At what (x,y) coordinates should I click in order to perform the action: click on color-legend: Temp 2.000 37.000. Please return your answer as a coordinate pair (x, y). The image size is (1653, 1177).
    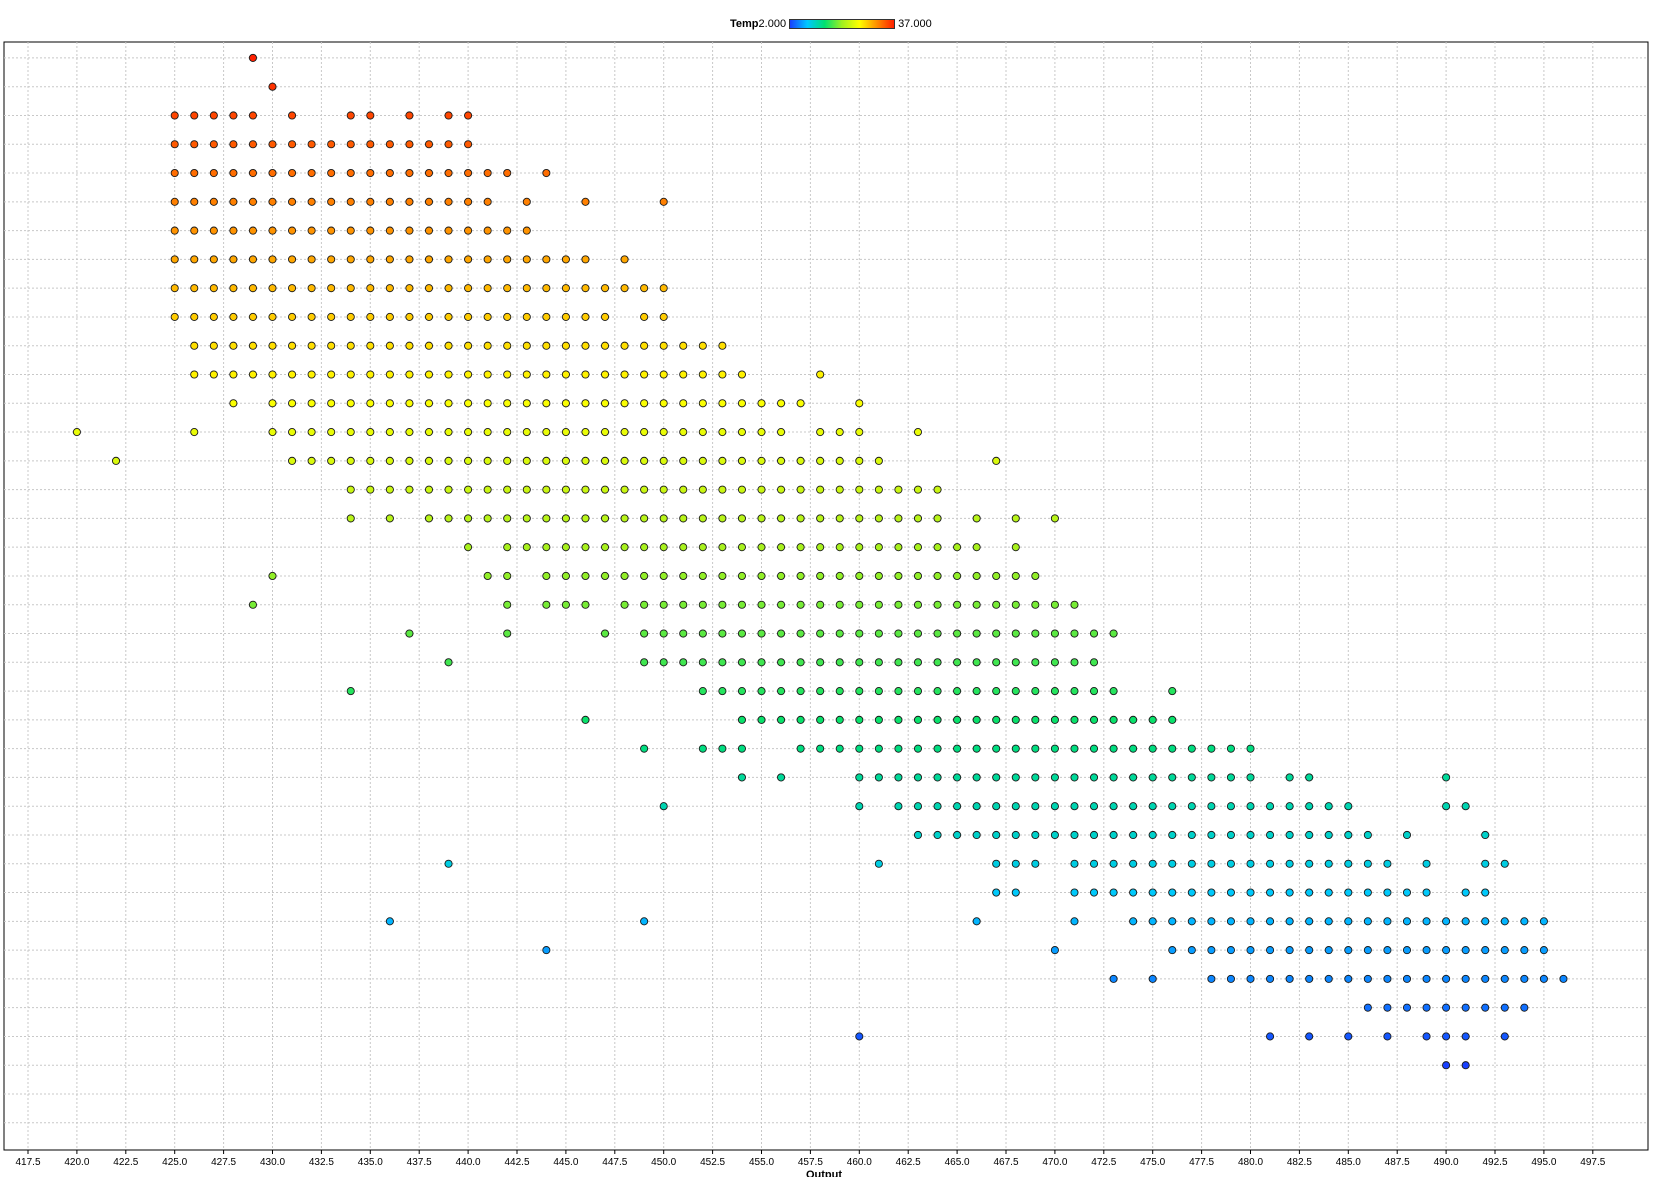
    Looking at the image, I should click on (831, 24).